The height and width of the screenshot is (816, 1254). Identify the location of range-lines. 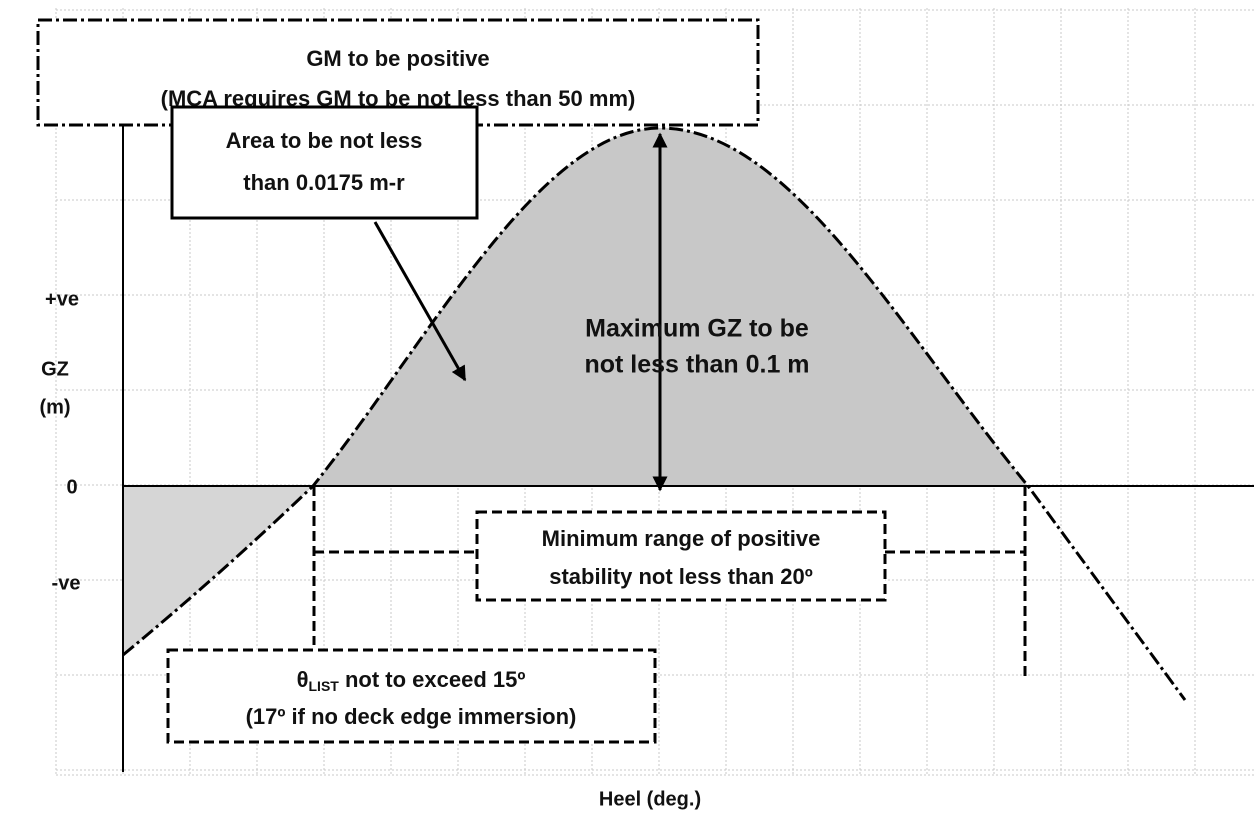
(669, 581).